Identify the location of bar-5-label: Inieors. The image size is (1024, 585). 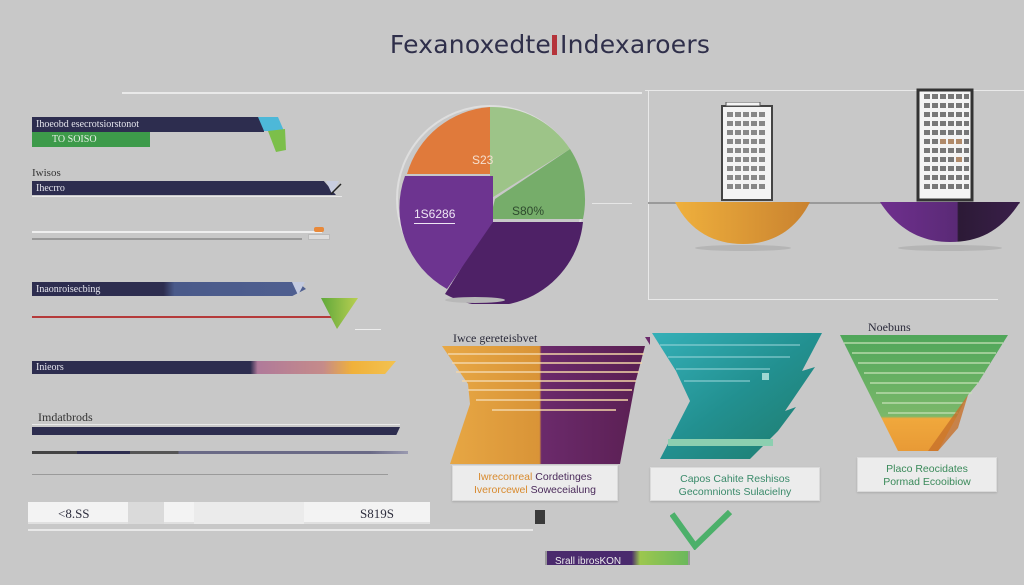
(50, 367).